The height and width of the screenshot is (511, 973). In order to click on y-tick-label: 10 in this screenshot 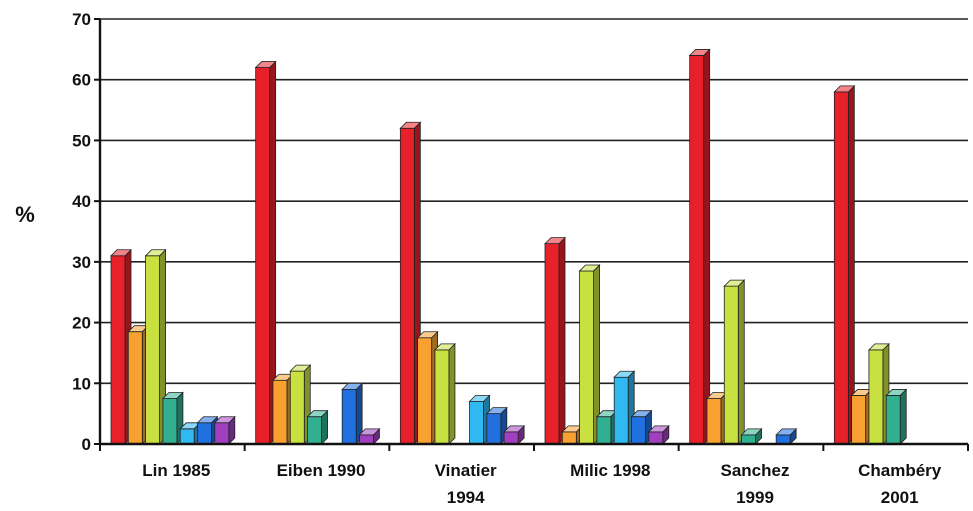, I will do `click(81, 383)`.